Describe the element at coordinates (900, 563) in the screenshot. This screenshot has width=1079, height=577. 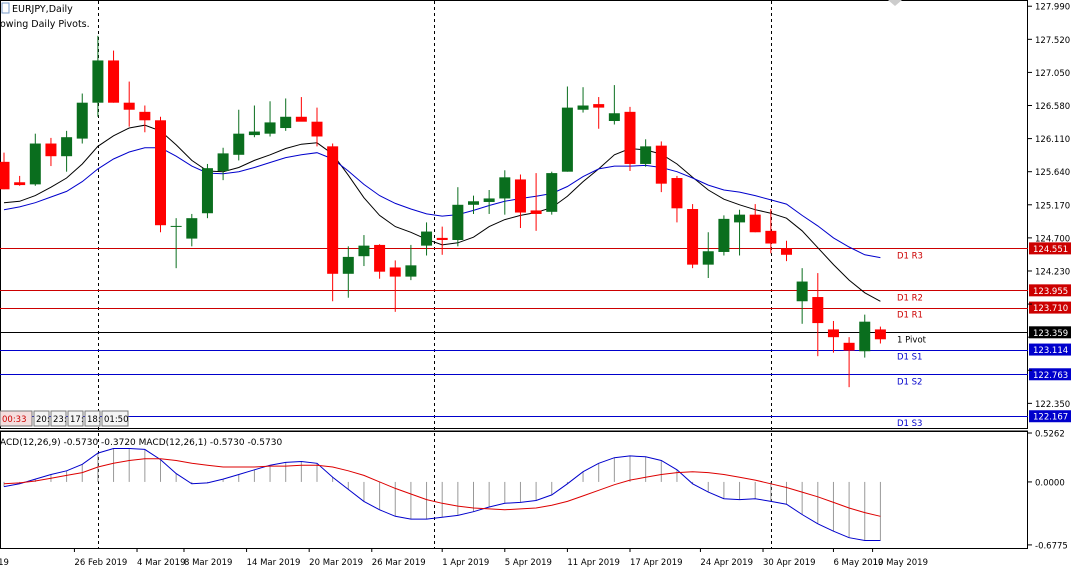
I see `time-tick-label: 10 May 2019` at that location.